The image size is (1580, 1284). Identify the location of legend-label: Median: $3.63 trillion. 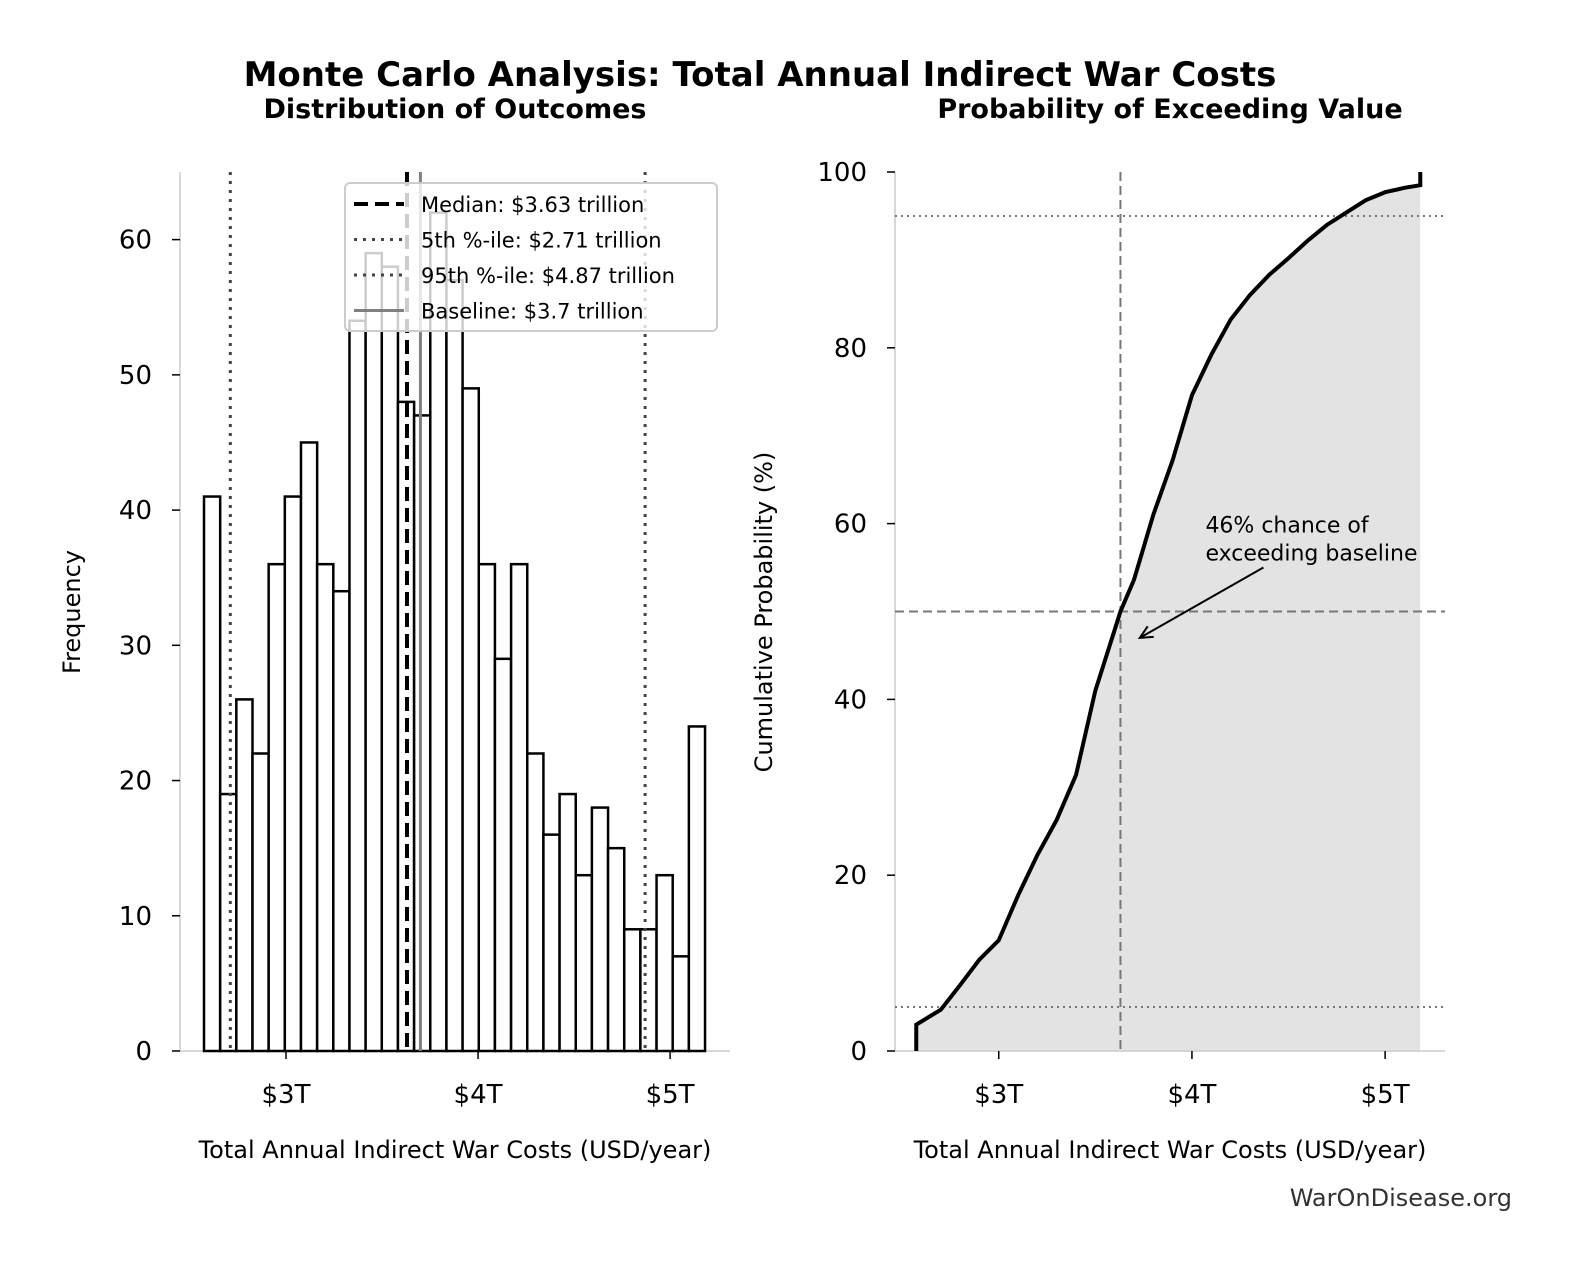
(532, 205).